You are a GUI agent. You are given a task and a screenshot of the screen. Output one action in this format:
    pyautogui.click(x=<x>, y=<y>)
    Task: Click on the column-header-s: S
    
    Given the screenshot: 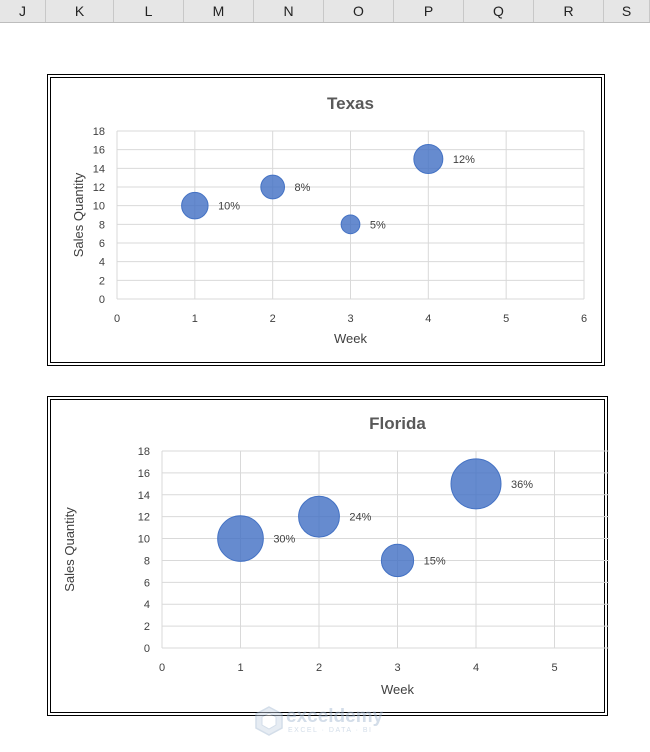 What is the action you would take?
    pyautogui.click(x=627, y=11)
    